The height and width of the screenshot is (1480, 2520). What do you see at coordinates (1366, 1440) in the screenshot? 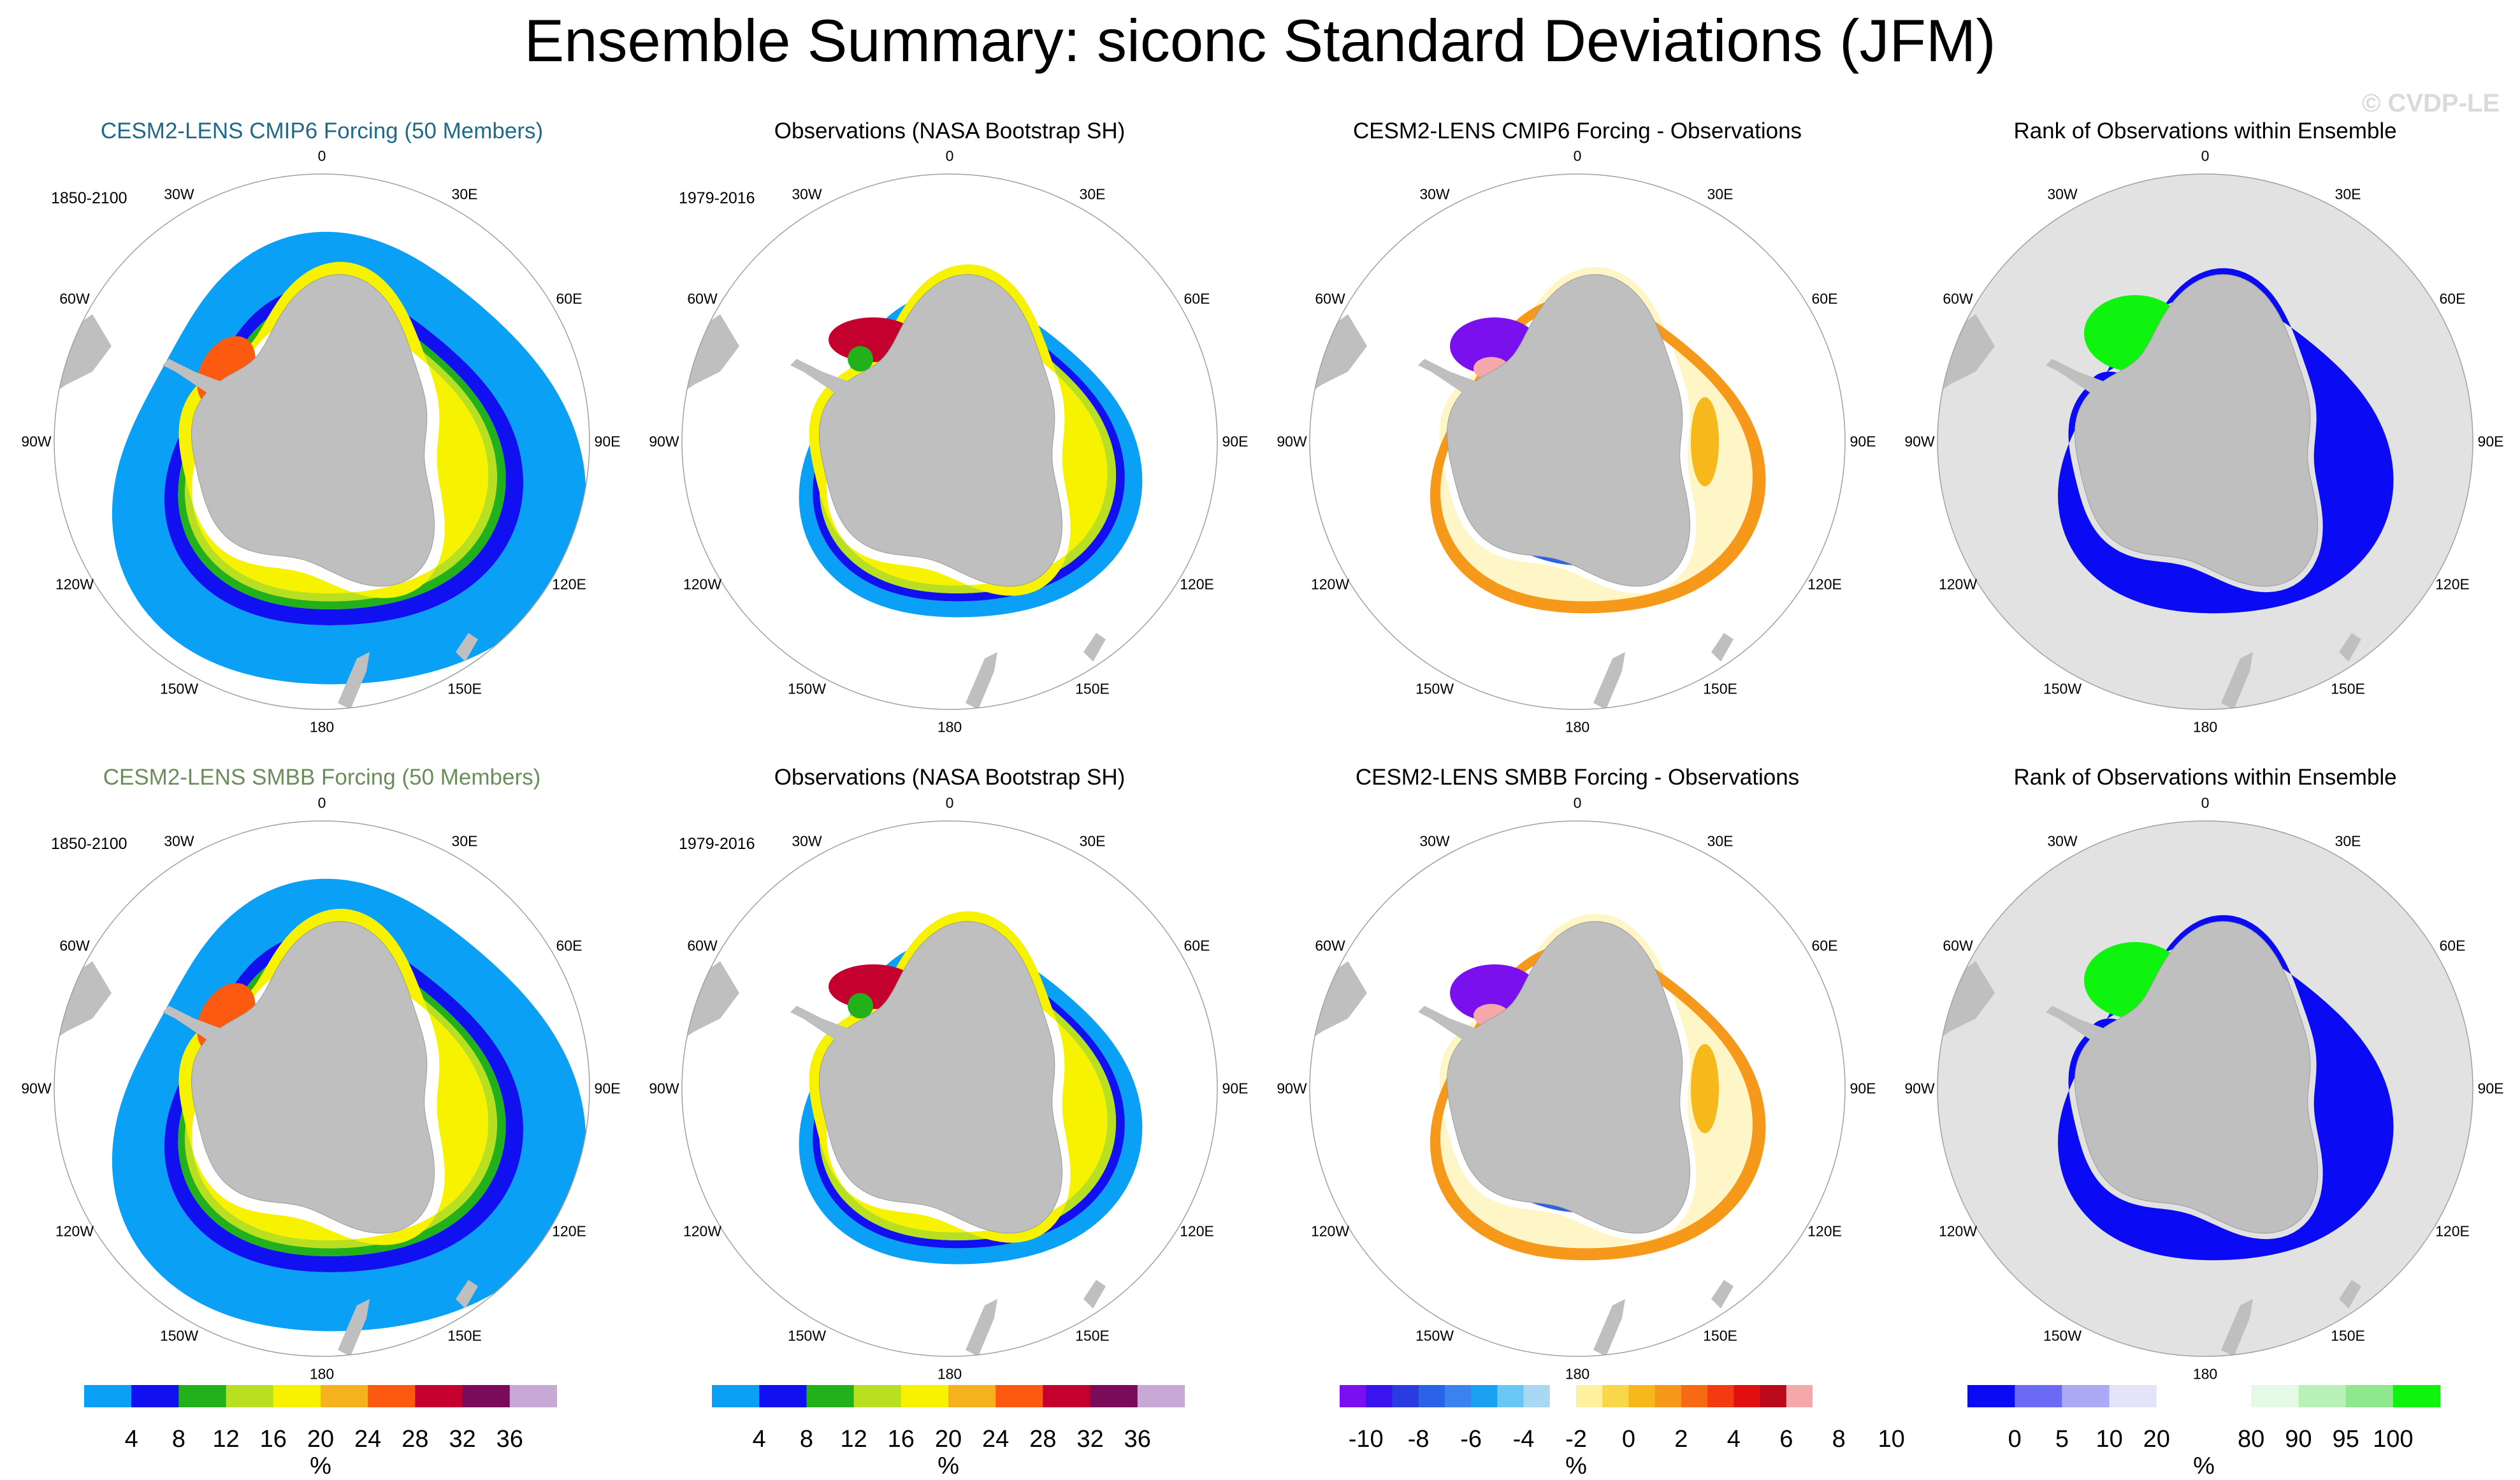
I see `colorbar-tick-label: -10` at bounding box center [1366, 1440].